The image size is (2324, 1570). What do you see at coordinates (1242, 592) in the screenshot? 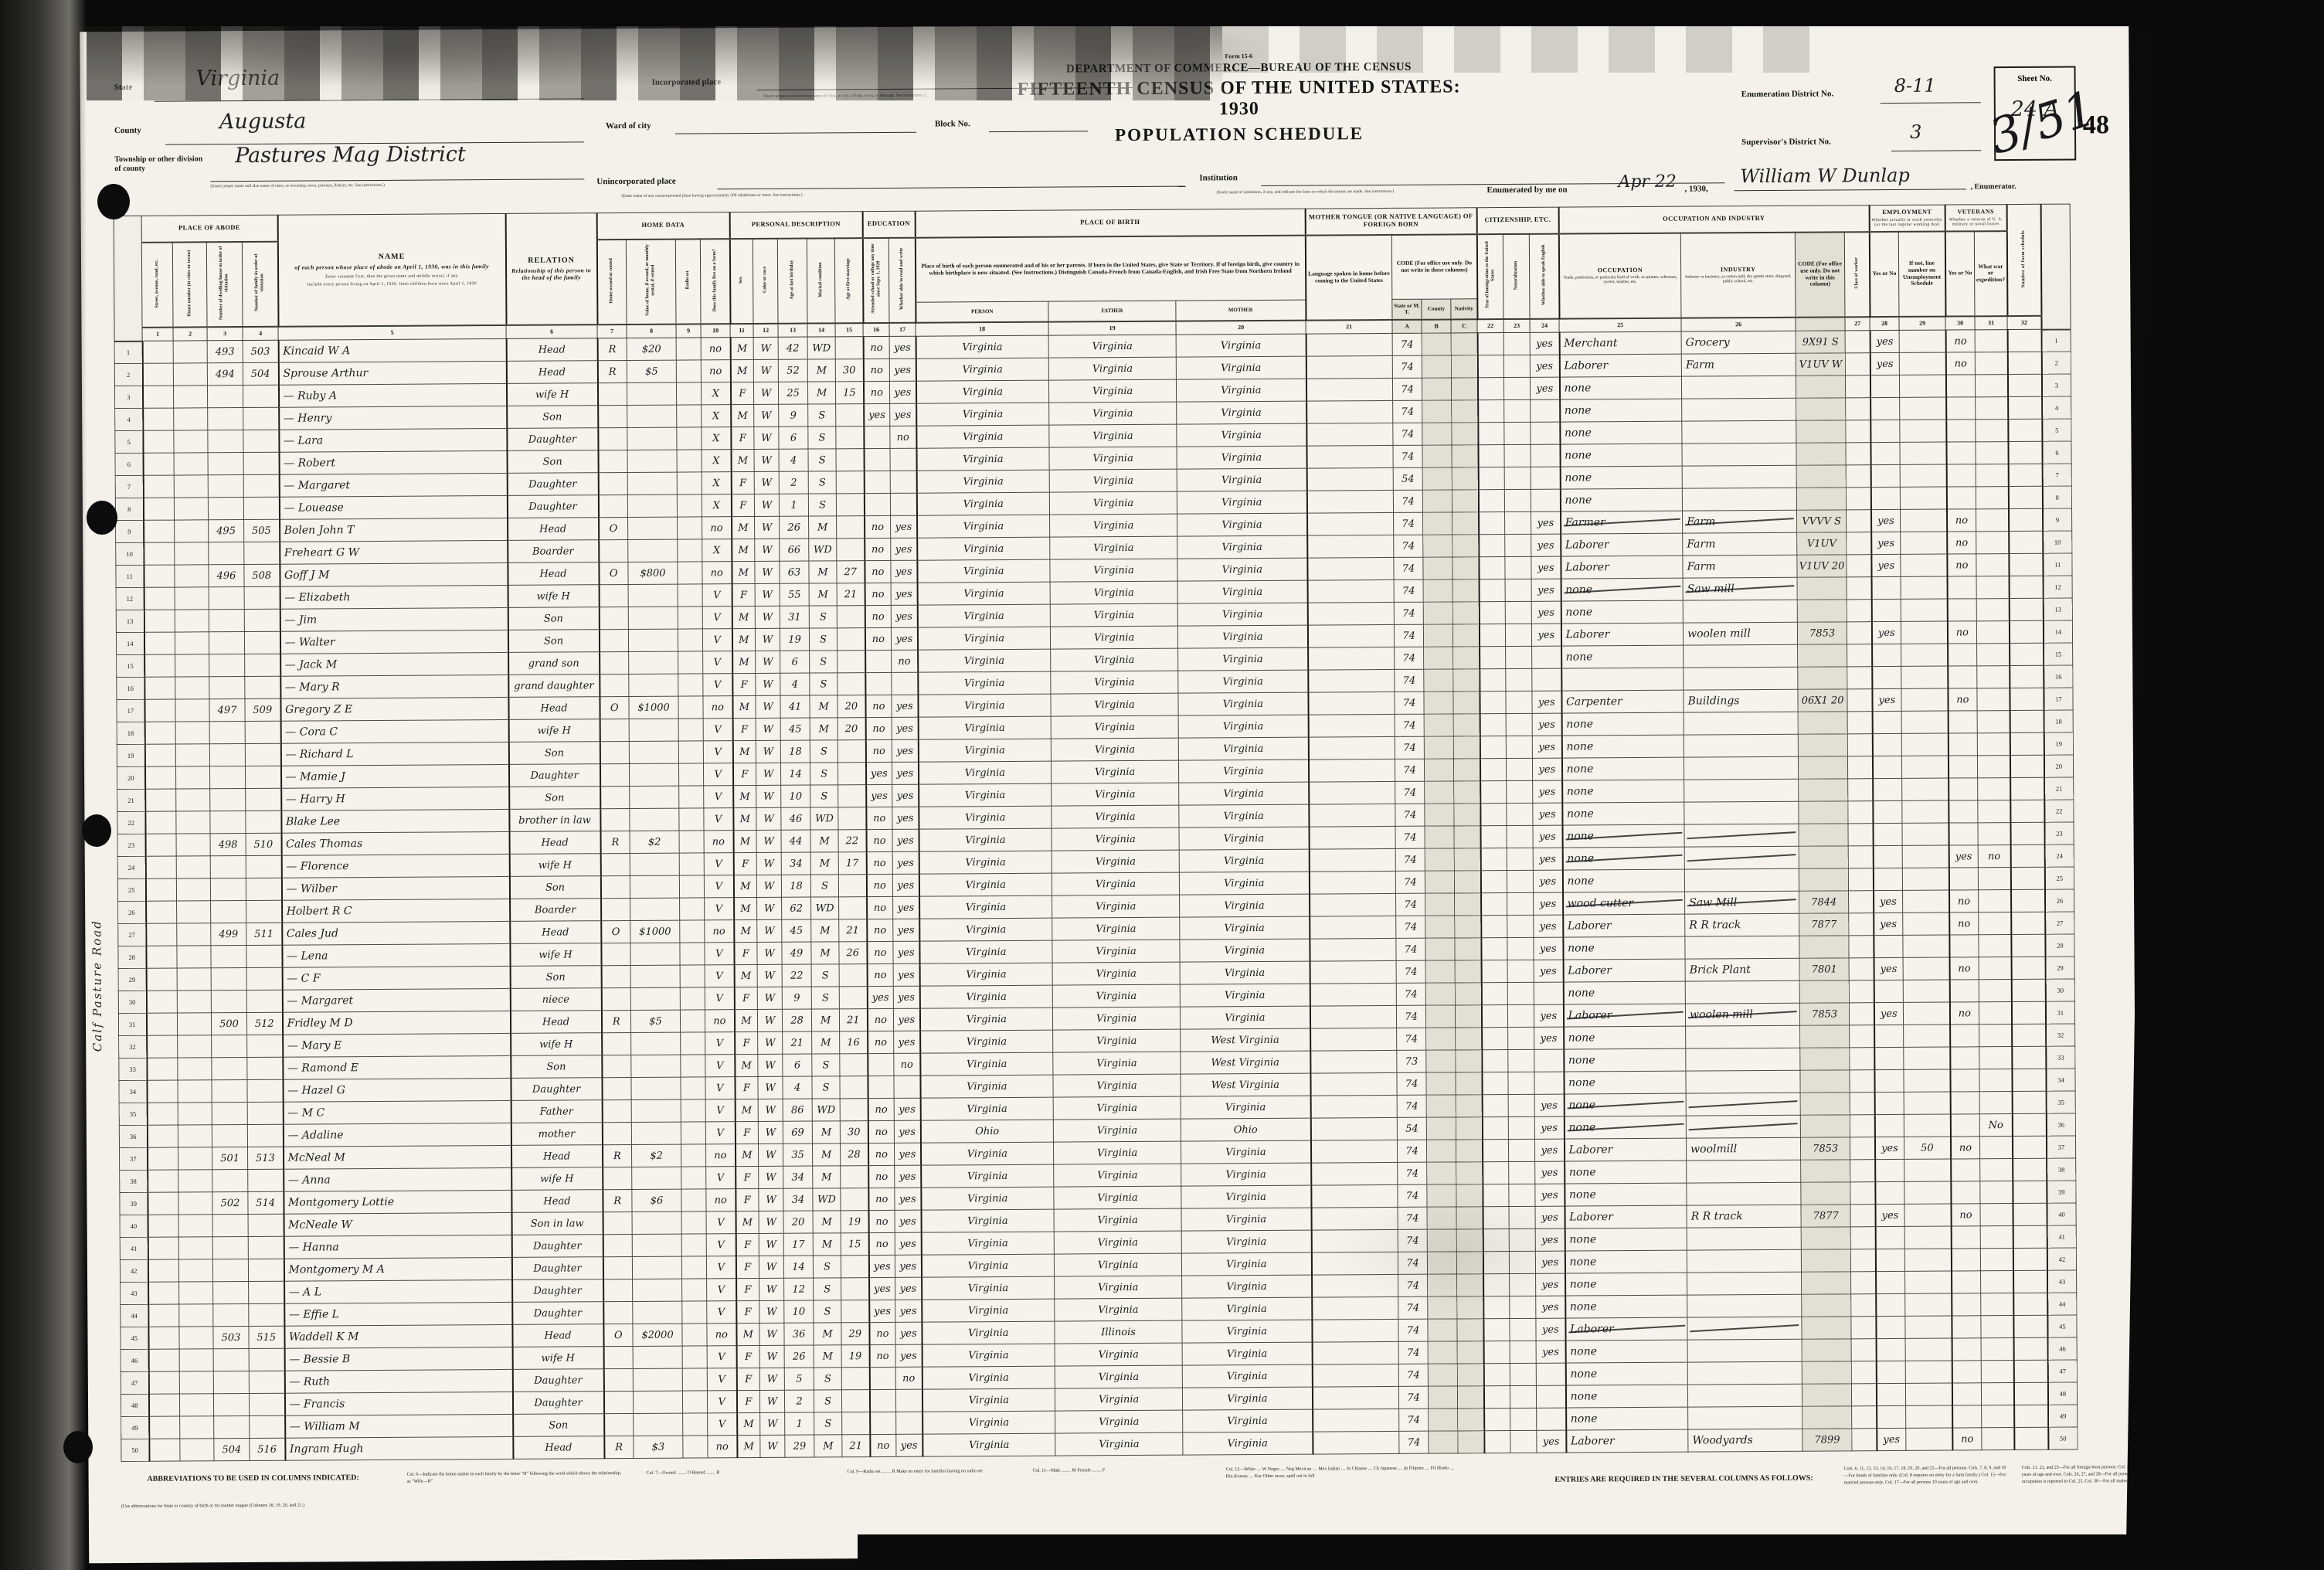
I see `birthplace-mother: Virginia` at bounding box center [1242, 592].